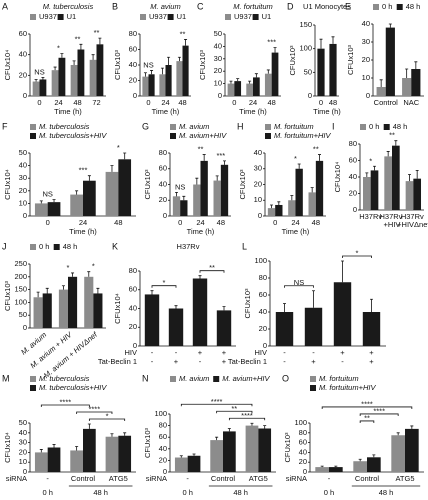  Describe the element at coordinates (285, 378) in the screenshot. I see `panel-letter: O` at that location.